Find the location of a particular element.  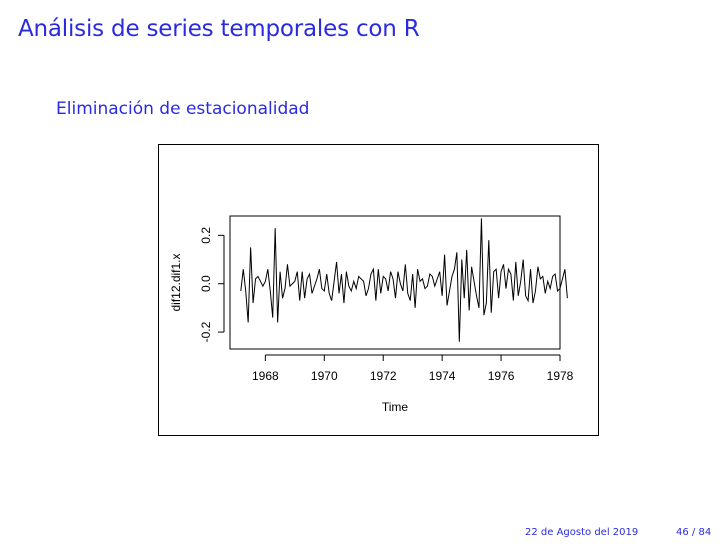

plot-box is located at coordinates (395, 282).